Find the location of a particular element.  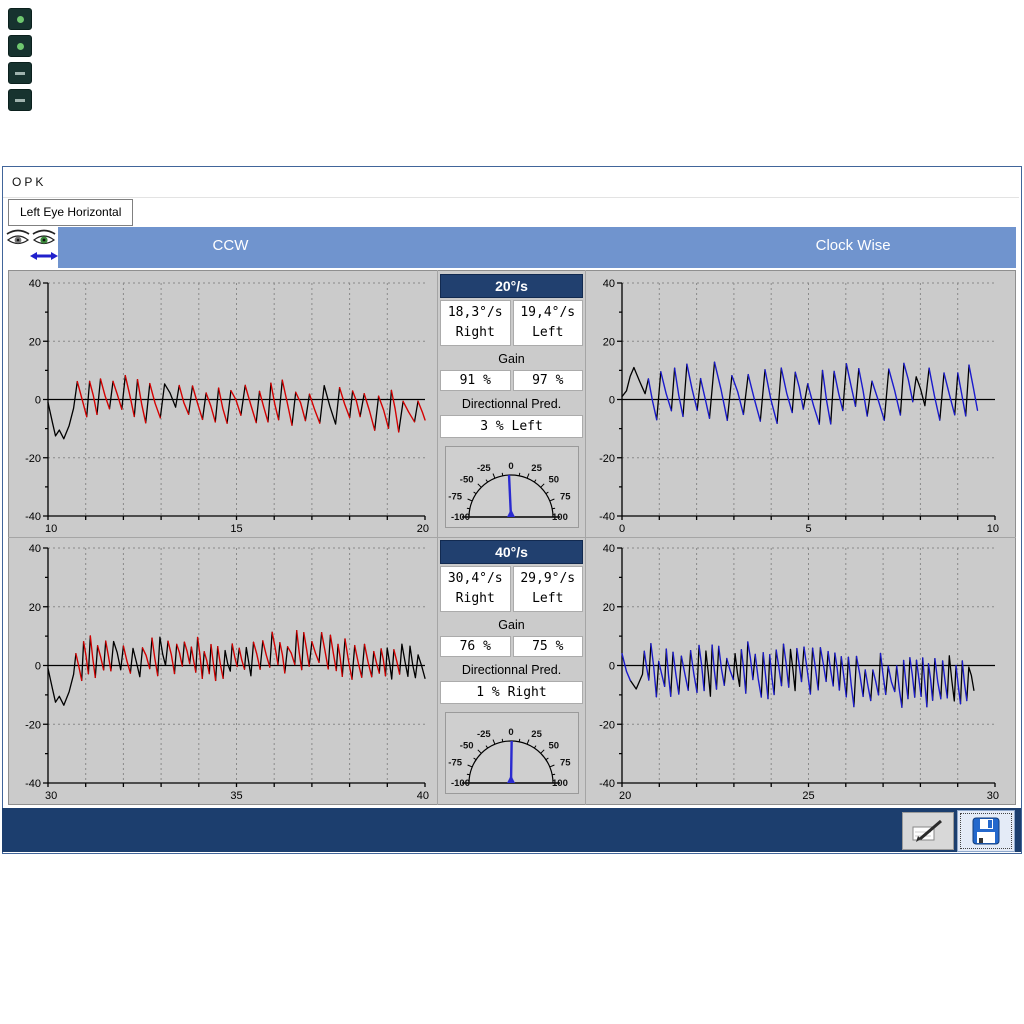

gain-left-20: 97 % is located at coordinates (547, 380).